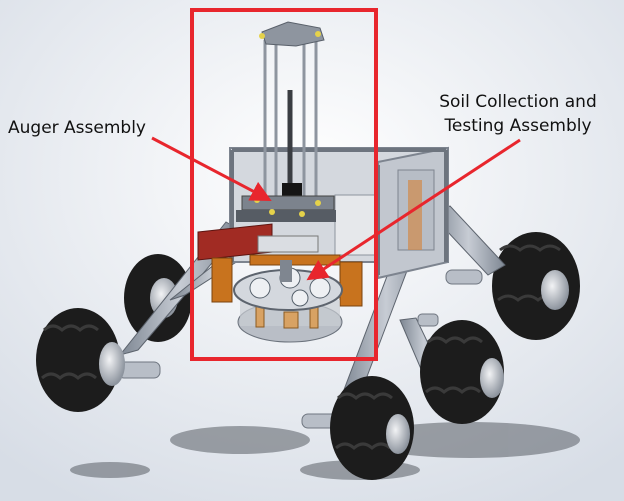 Image resolution: width=624 pixels, height=501 pixels. I want to click on orange-brackets, so click(287, 280).